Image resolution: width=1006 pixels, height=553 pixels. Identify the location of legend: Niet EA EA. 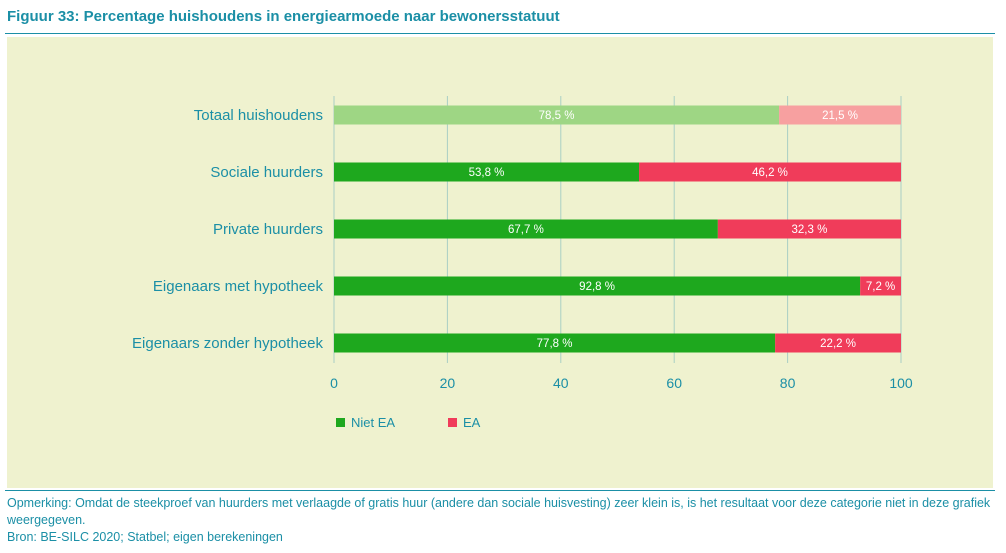
(408, 422).